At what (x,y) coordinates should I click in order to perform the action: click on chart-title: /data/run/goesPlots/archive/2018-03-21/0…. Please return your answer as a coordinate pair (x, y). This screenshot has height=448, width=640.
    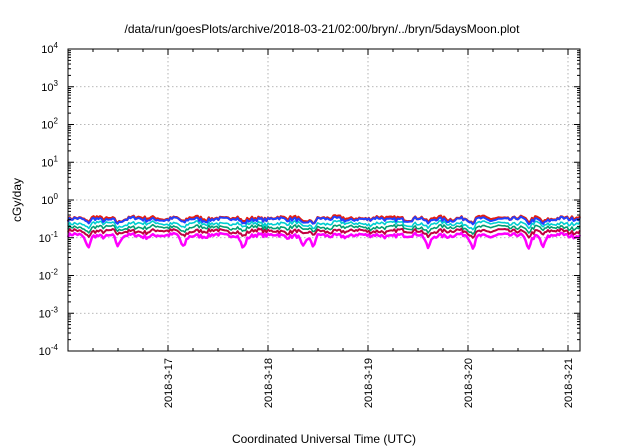
    Looking at the image, I should click on (323, 29).